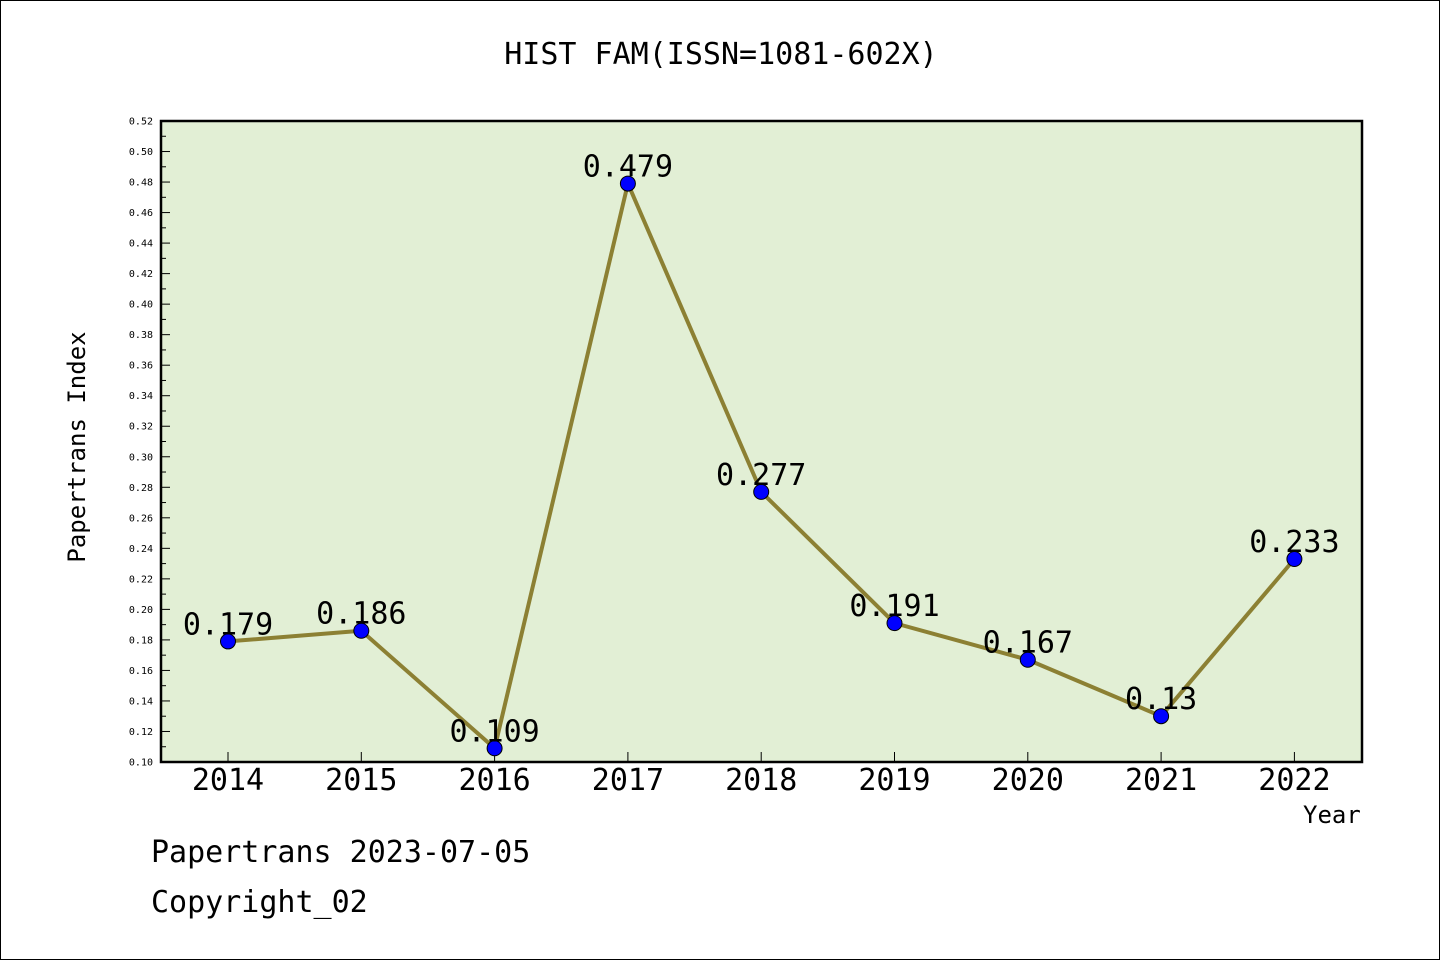 The width and height of the screenshot is (1440, 960). What do you see at coordinates (494, 780) in the screenshot?
I see `x-tick-label: 2016` at bounding box center [494, 780].